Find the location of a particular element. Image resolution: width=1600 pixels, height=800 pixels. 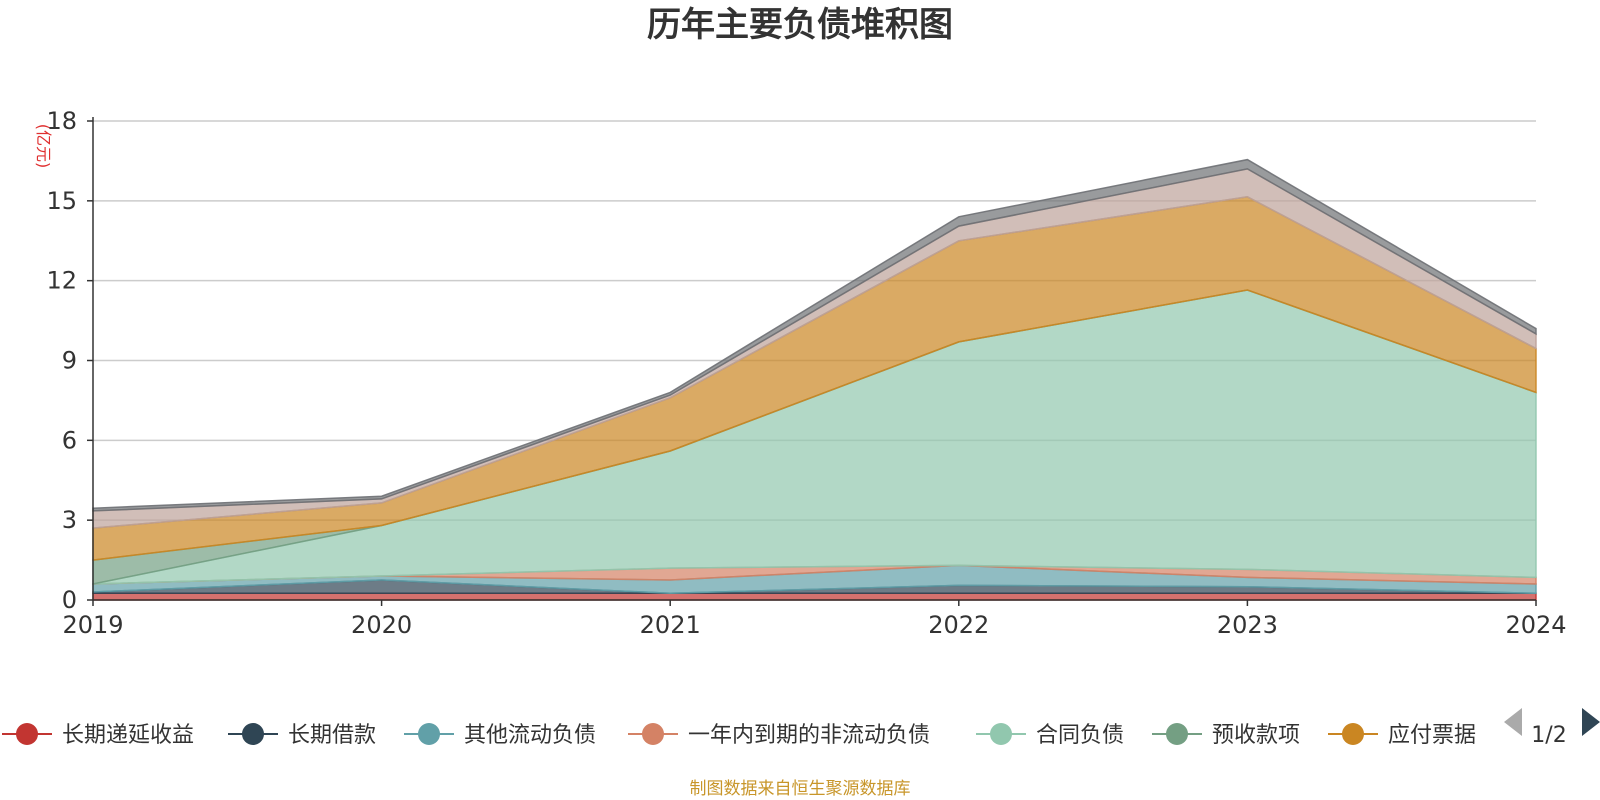

legend: 长期递延收益 长期借款 其他流动负债 一年内到期的非流动负债 合同负债 预收款项 应付票据 is located at coordinates (739, 735).